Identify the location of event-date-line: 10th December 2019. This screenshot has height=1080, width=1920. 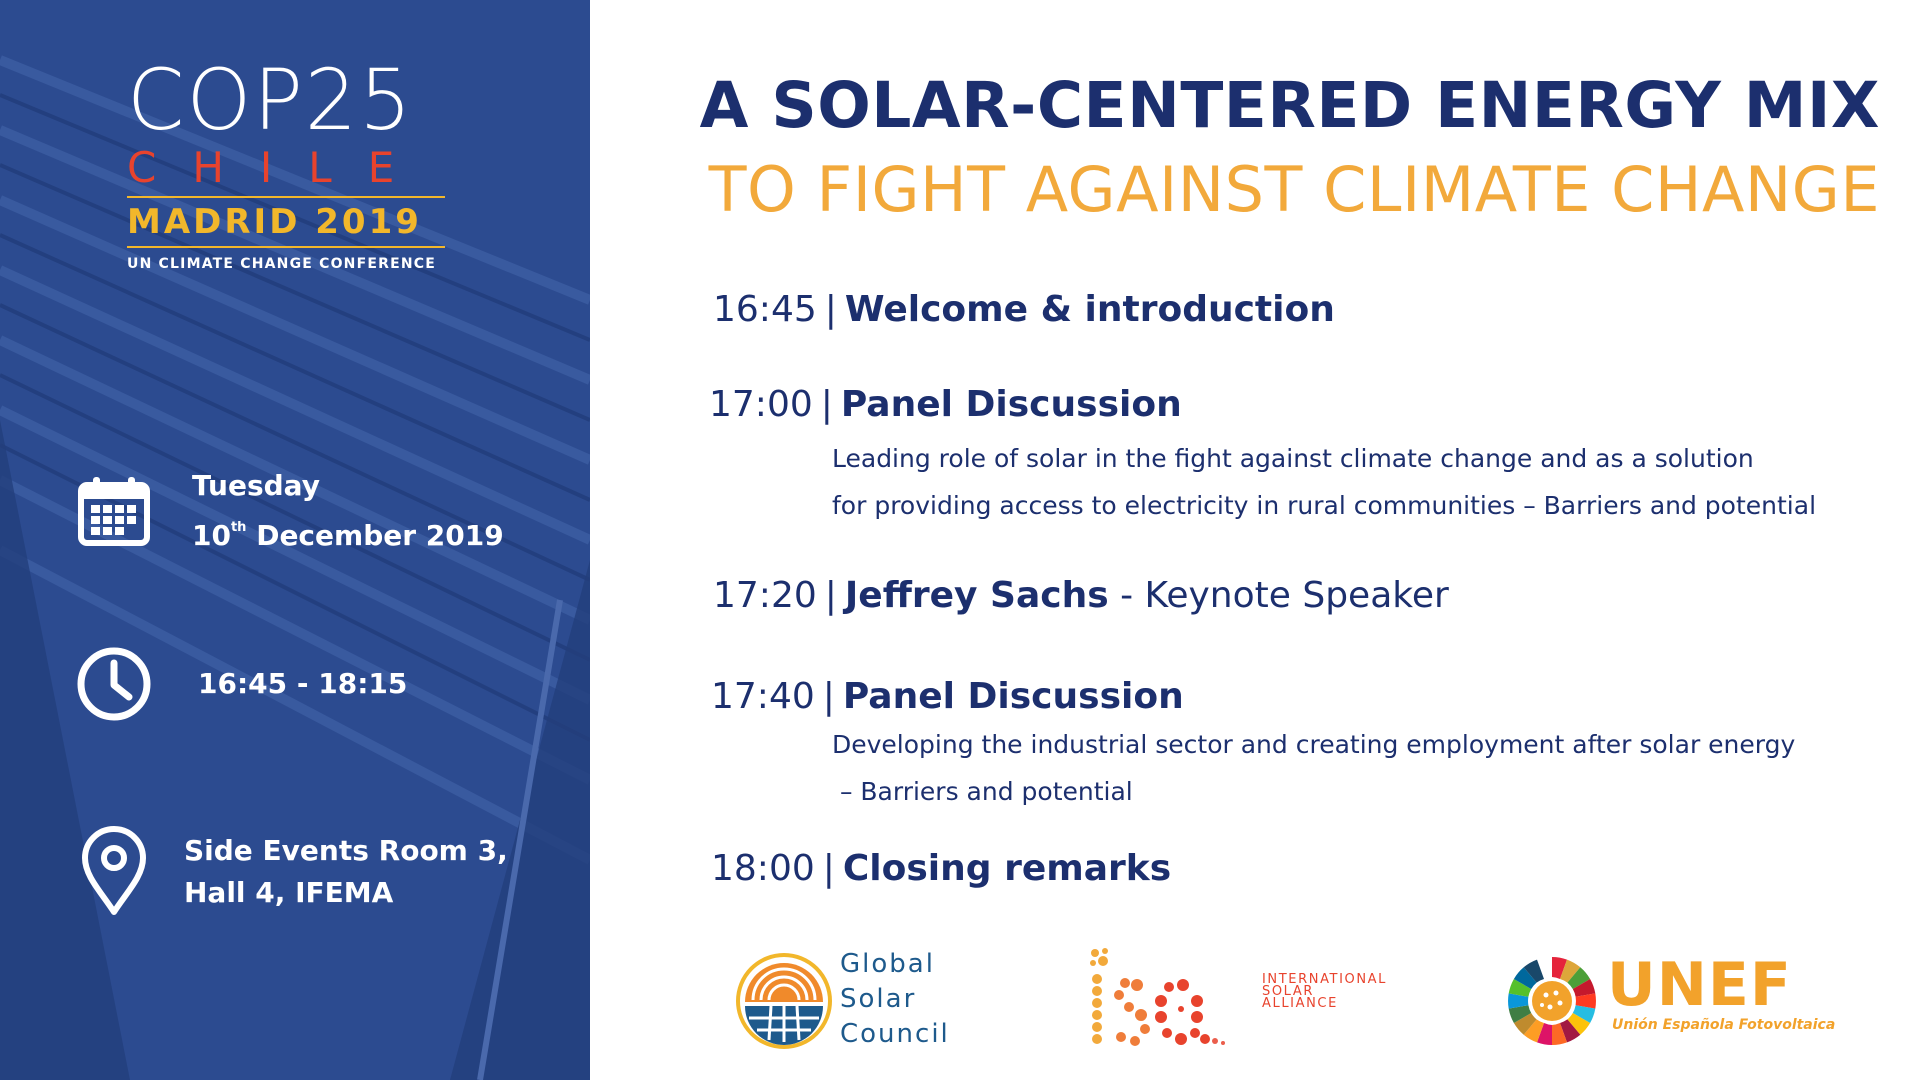
(348, 532).